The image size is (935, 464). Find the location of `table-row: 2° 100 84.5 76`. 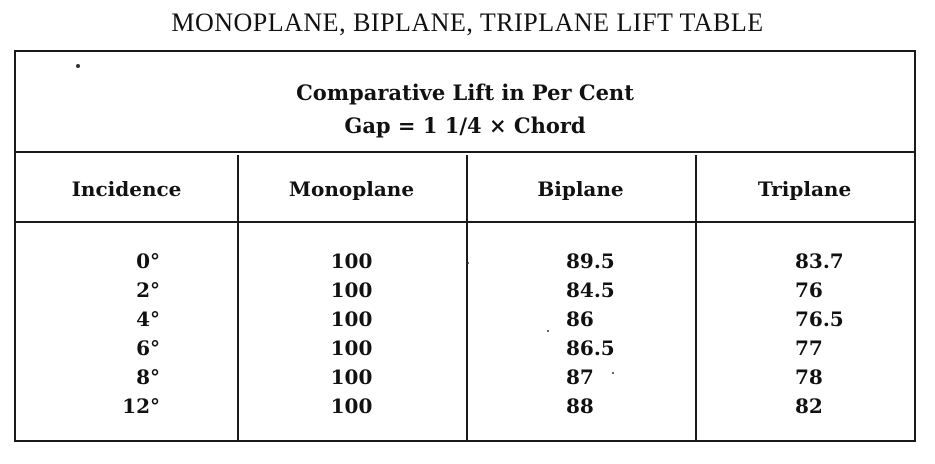

table-row: 2° 100 84.5 76 is located at coordinates (465, 290).